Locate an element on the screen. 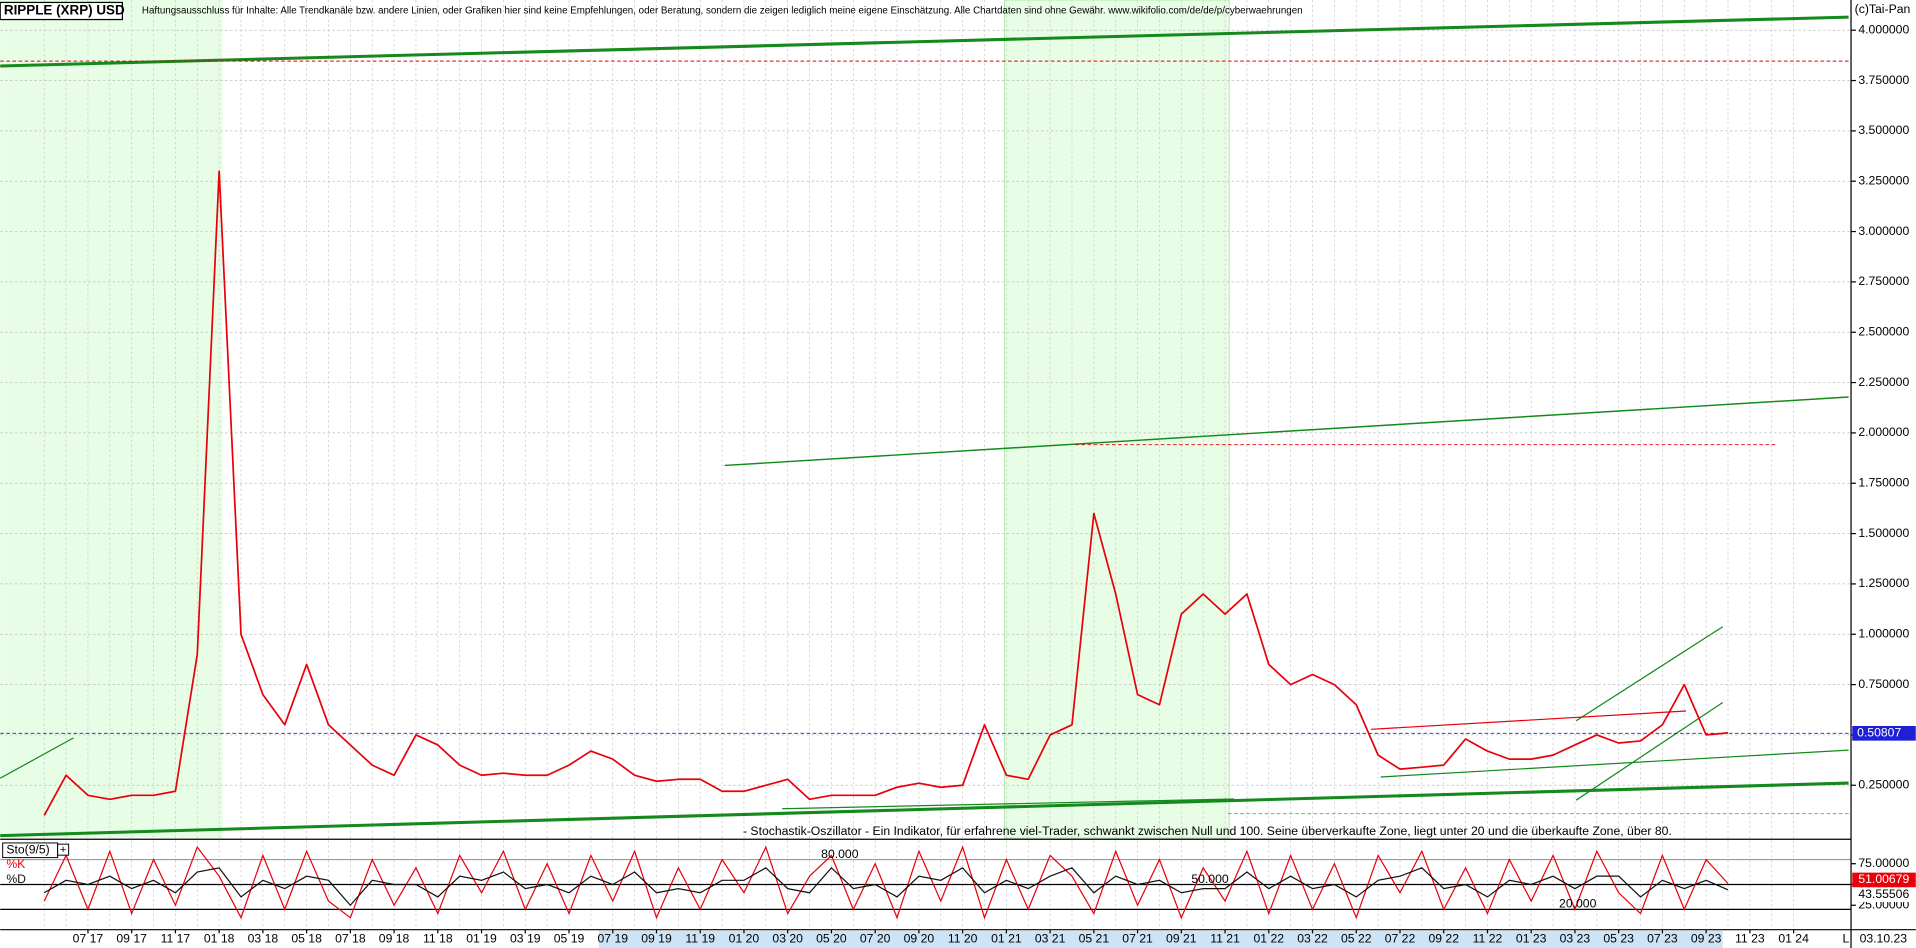 The height and width of the screenshot is (948, 1916). oscillator-line is located at coordinates (886, 886).